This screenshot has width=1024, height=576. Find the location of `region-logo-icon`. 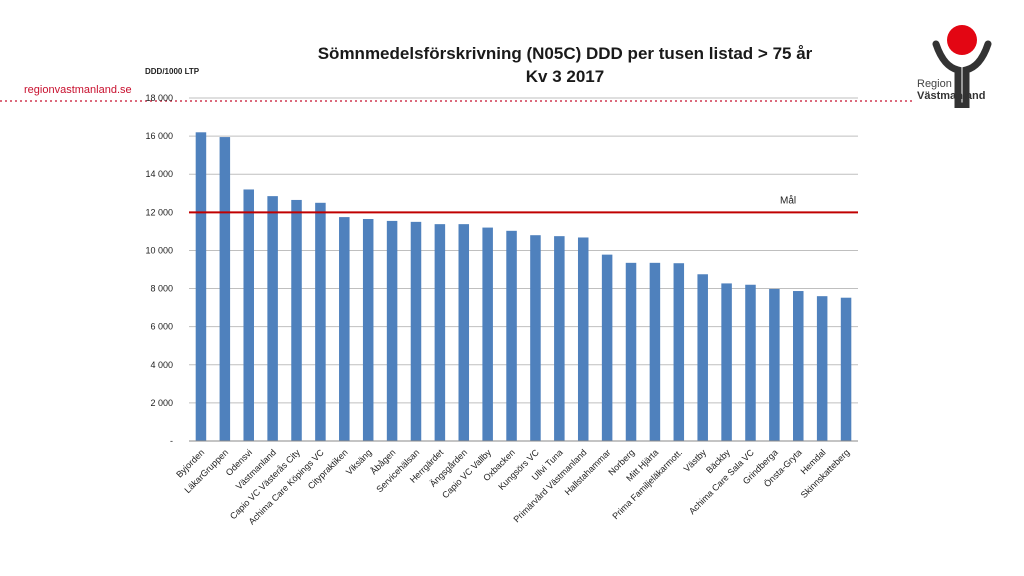

region-logo-icon is located at coordinates (962, 66).